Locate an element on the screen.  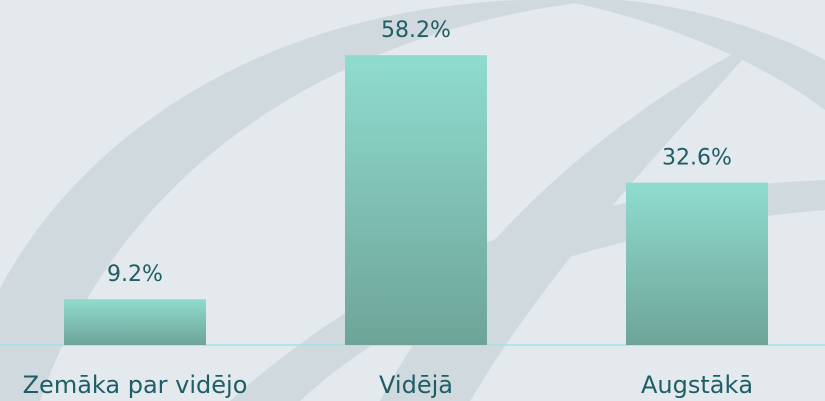
x-tick-label: Vidējā is located at coordinates (416, 385).